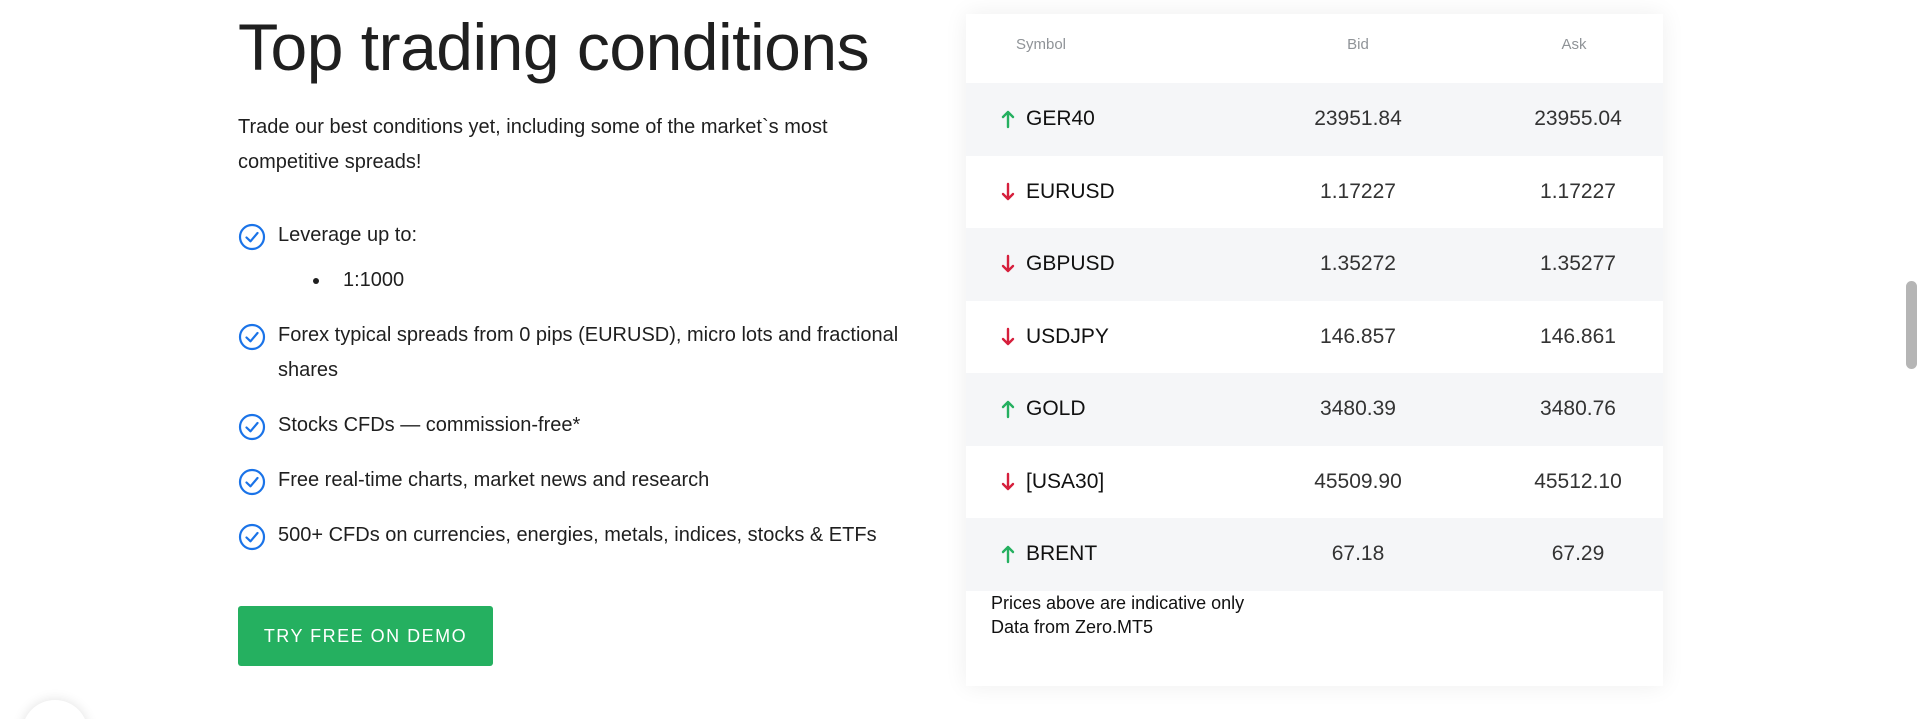 The height and width of the screenshot is (719, 1920). Describe the element at coordinates (1314, 337) in the screenshot. I see `table-row: USDJPY 146.857 146.861` at that location.